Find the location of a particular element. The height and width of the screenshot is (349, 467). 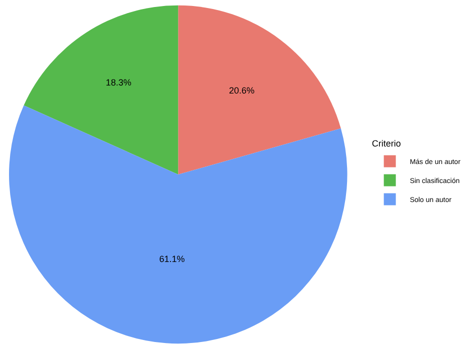

data-label: 20.6% is located at coordinates (241, 90).